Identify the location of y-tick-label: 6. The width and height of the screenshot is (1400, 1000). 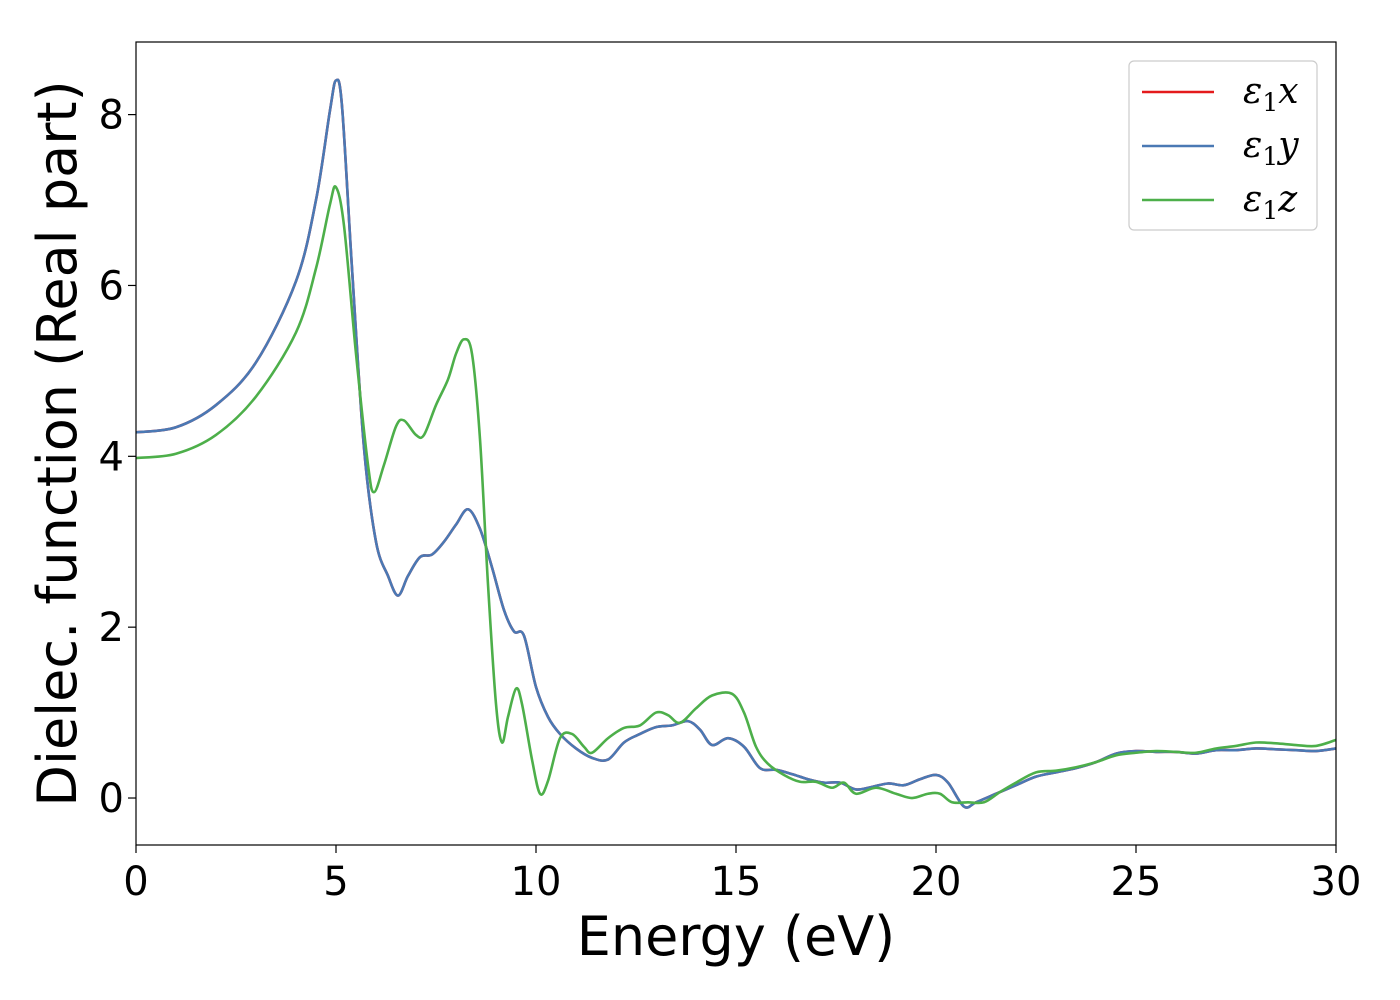
(111, 286).